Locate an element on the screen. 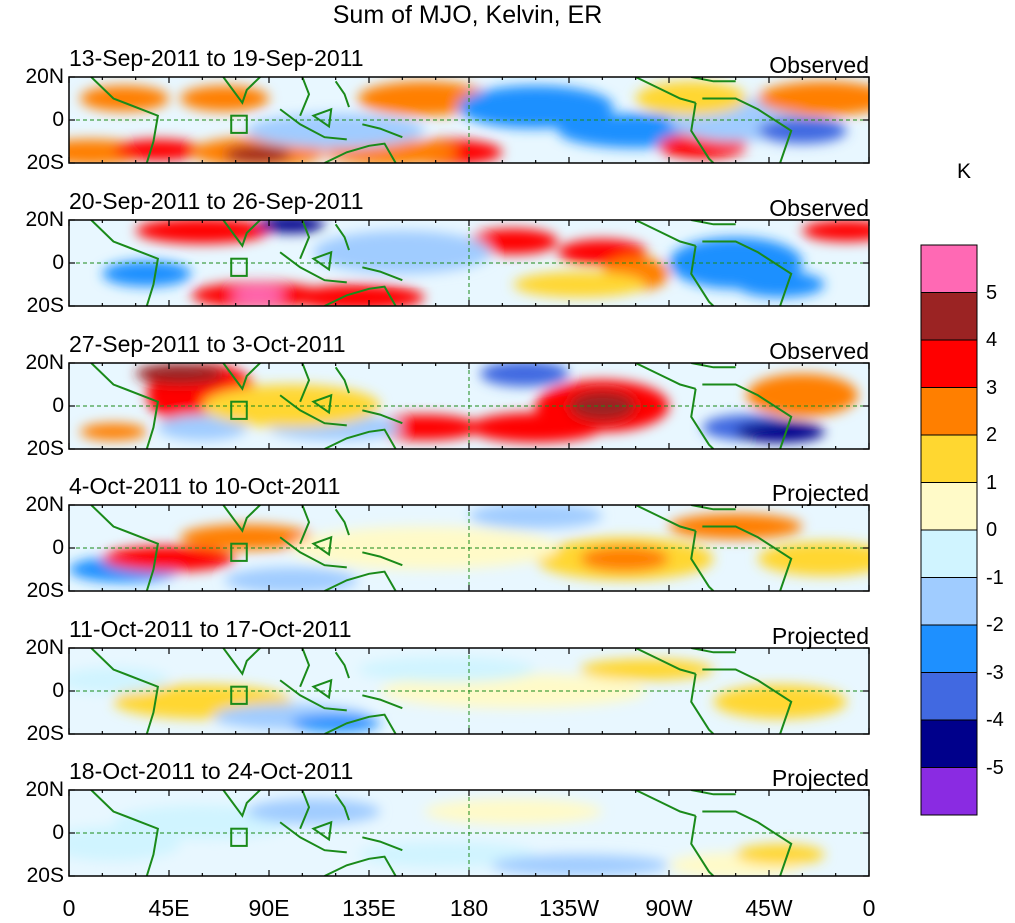 The image size is (1015, 923). colorbar-tick-label: 5 is located at coordinates (992, 292).